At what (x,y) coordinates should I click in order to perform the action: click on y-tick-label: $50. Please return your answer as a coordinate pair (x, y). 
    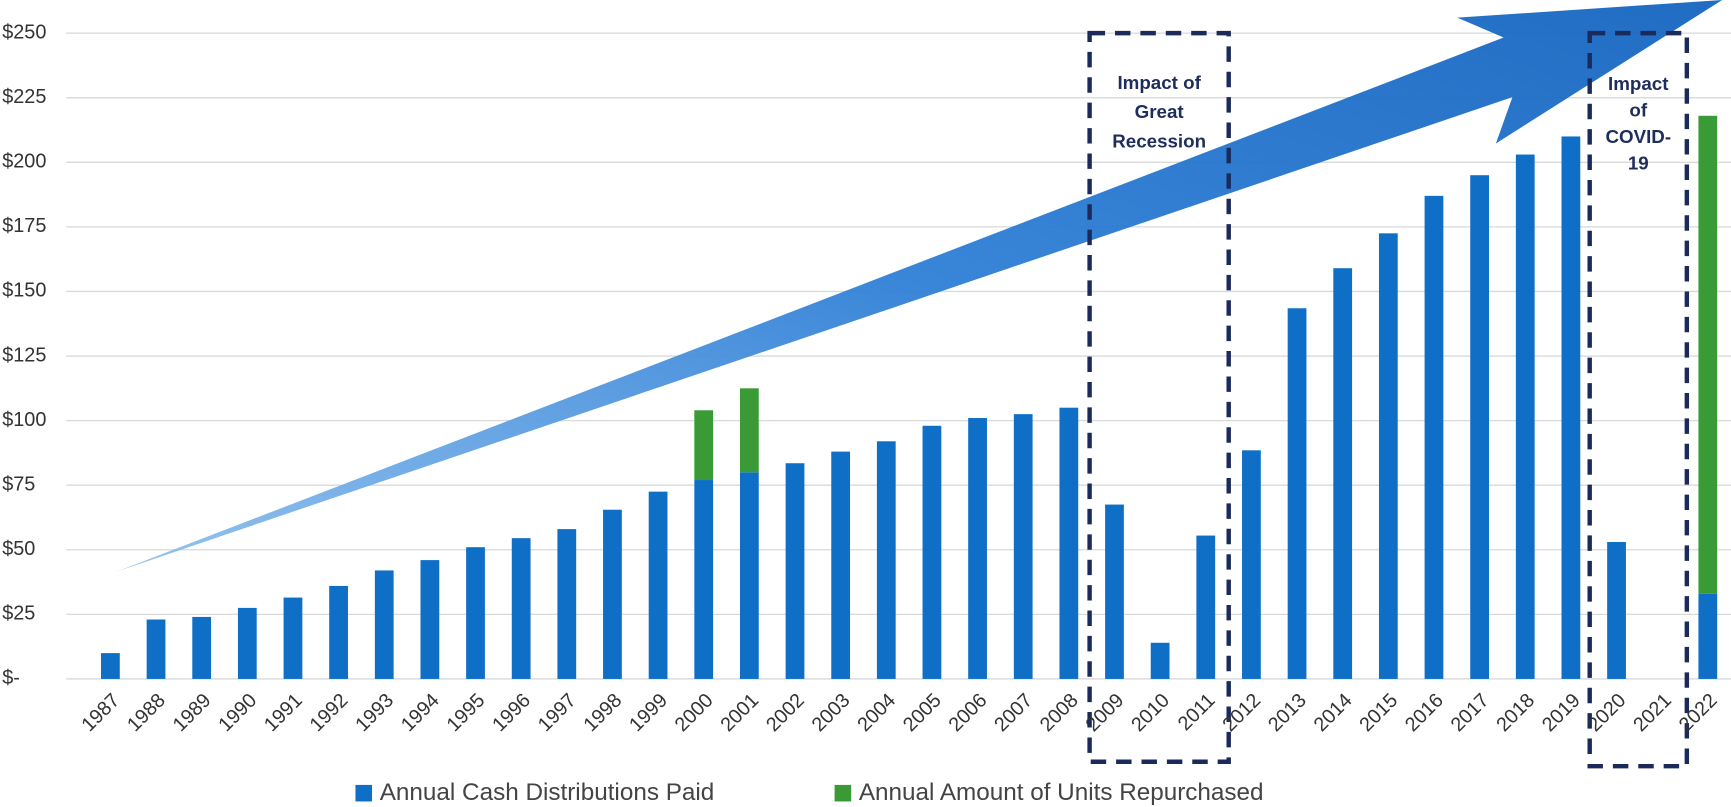
    Looking at the image, I should click on (18, 549).